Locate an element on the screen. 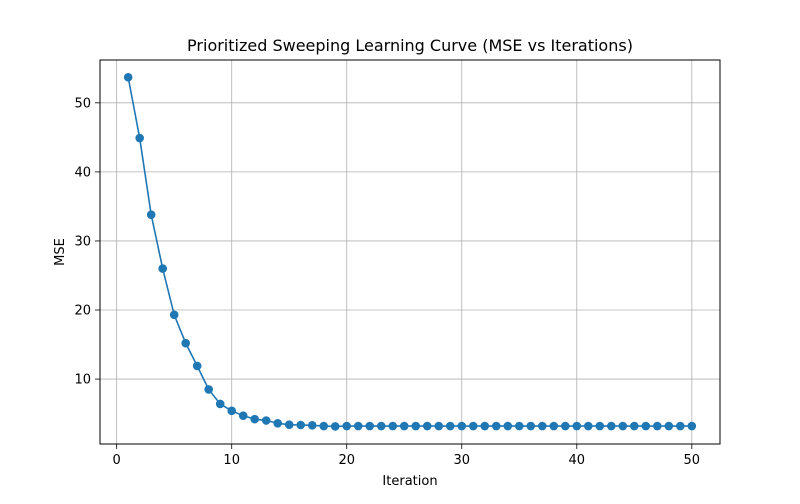 Image resolution: width=800 pixels, height=504 pixels. y-axis-label: MSE is located at coordinates (60, 252).